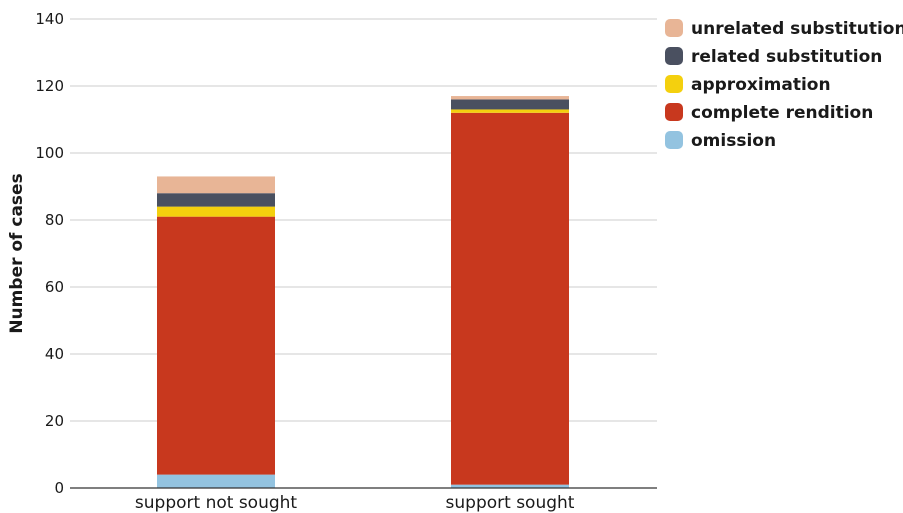  What do you see at coordinates (54, 421) in the screenshot?
I see `y-tick-label: 20` at bounding box center [54, 421].